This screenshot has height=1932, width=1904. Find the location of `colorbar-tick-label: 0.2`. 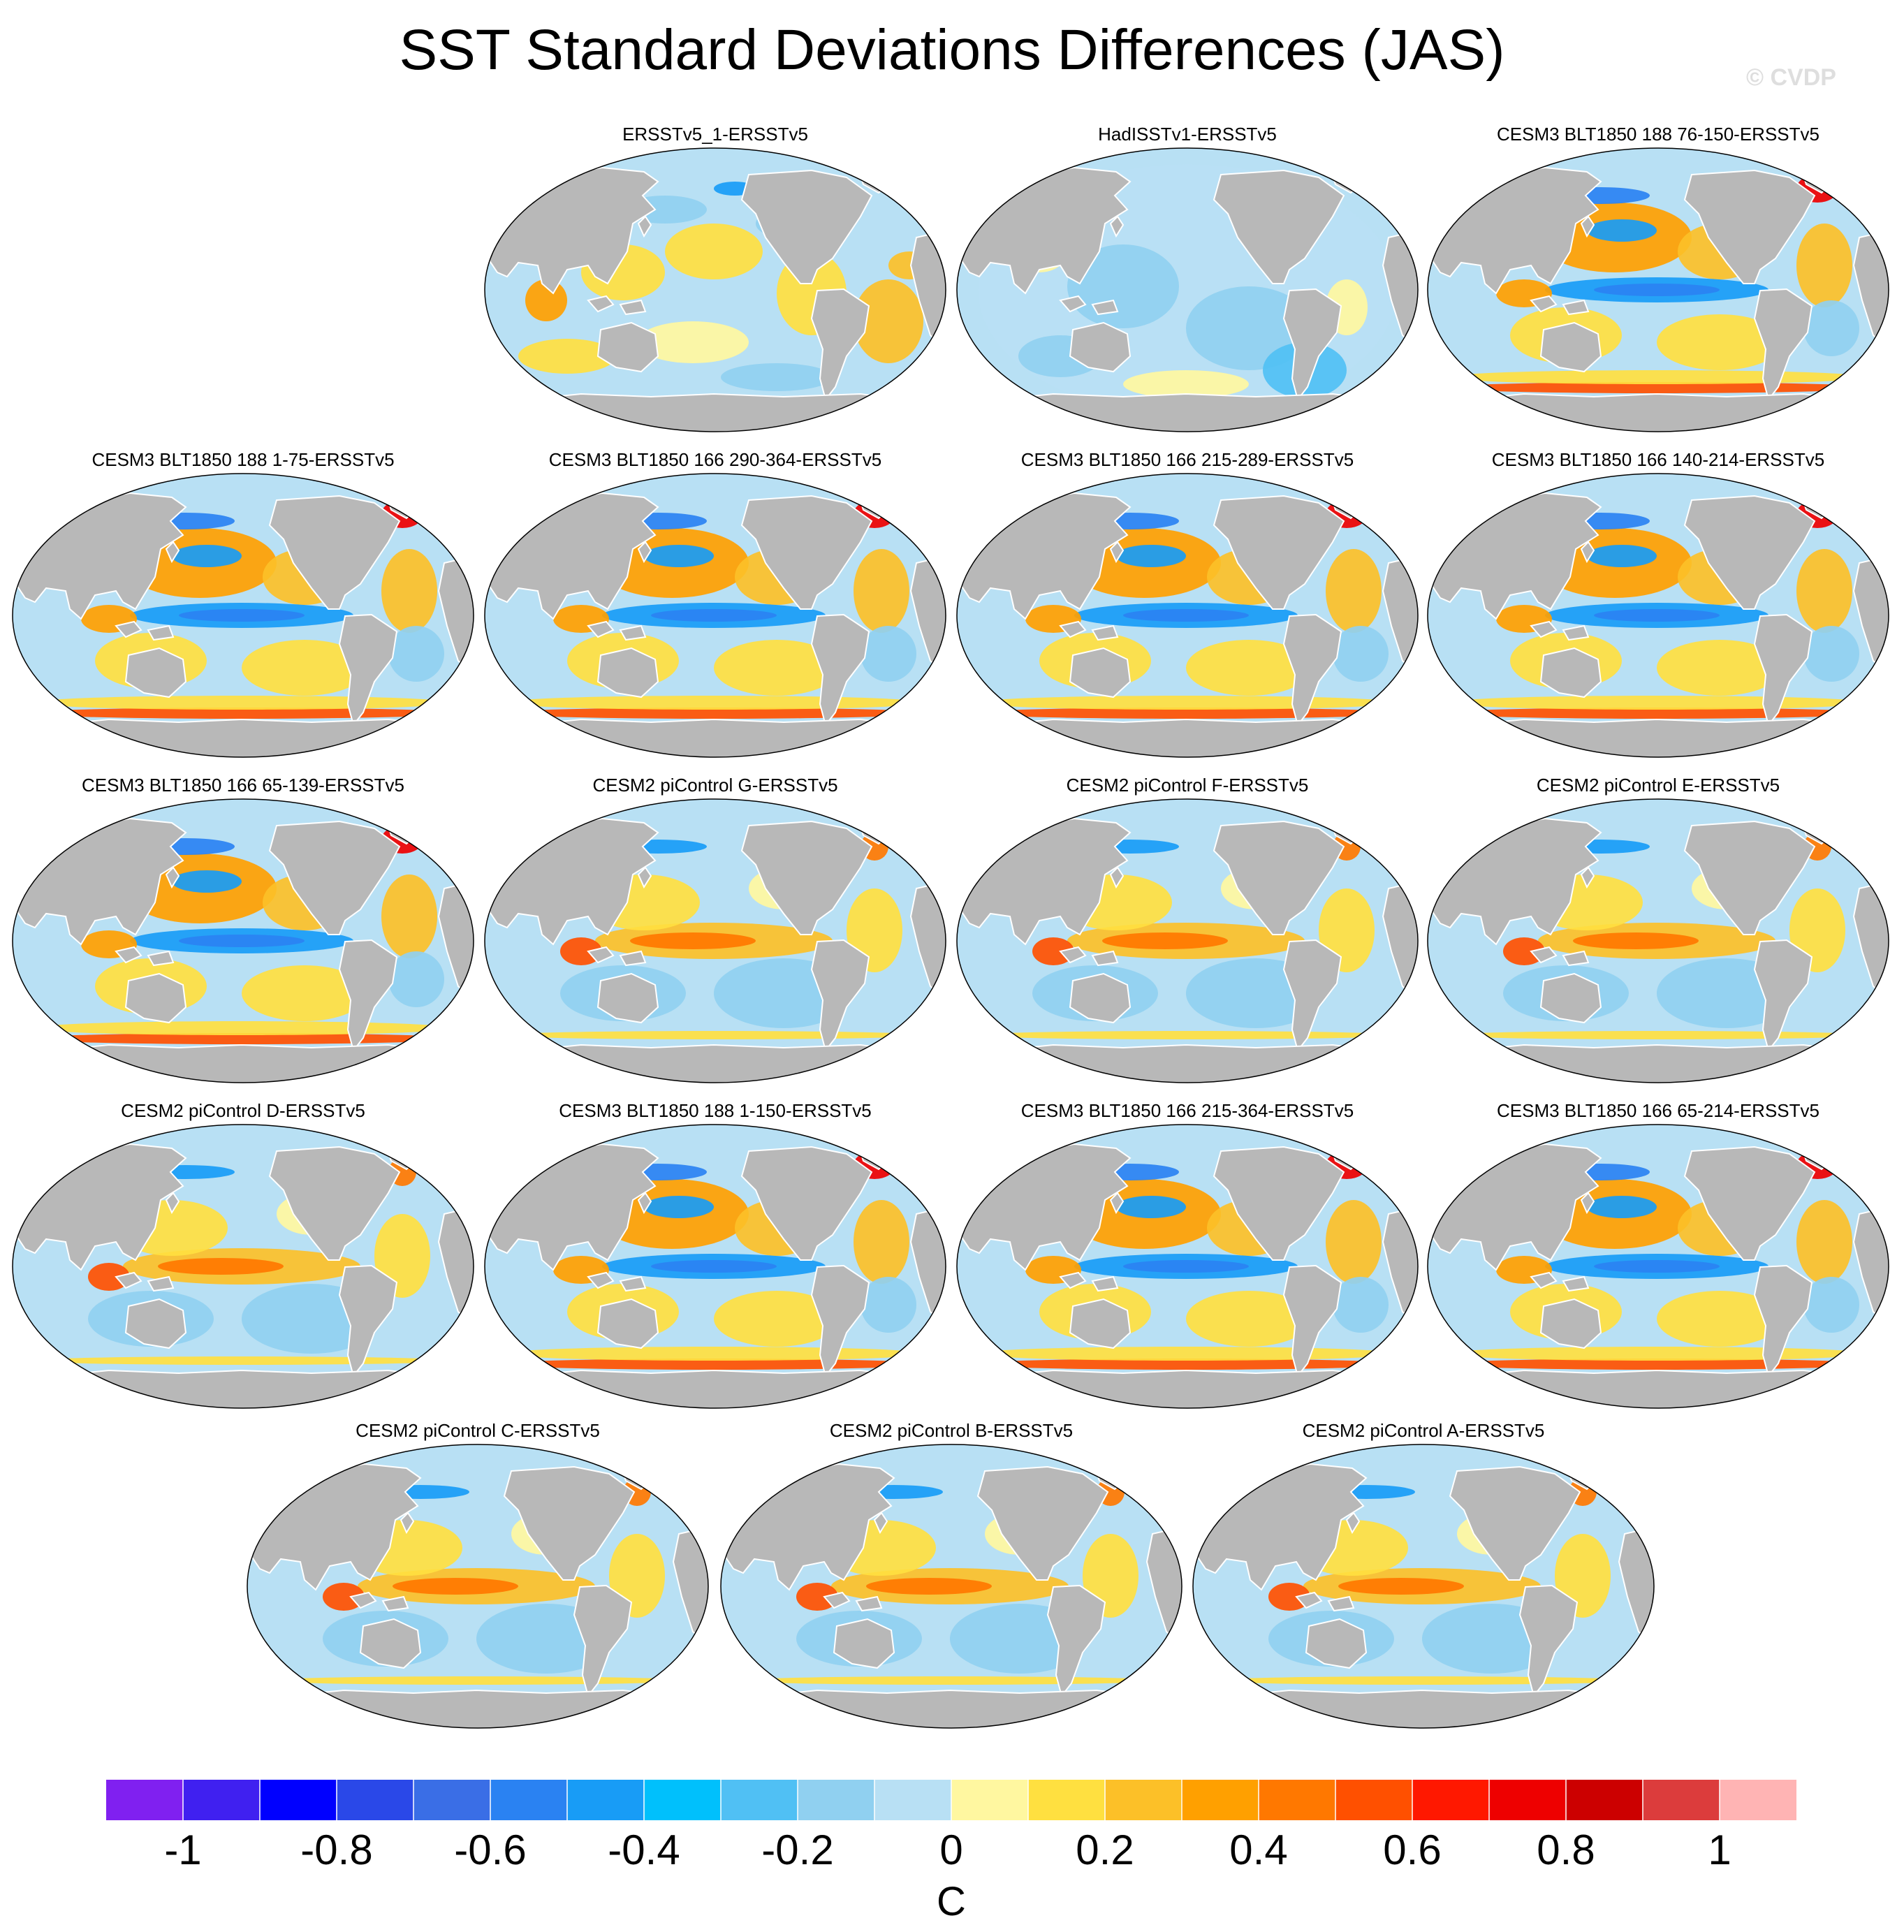

colorbar-tick-label: 0.2 is located at coordinates (1105, 1850).